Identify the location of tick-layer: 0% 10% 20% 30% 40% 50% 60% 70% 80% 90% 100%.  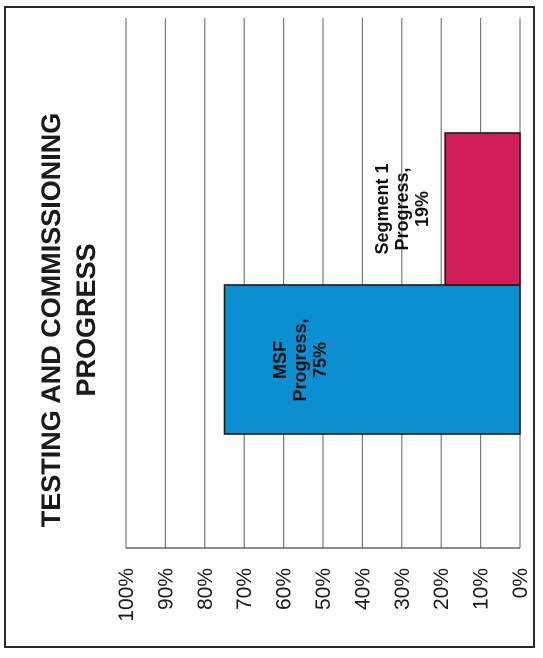
(323, 595).